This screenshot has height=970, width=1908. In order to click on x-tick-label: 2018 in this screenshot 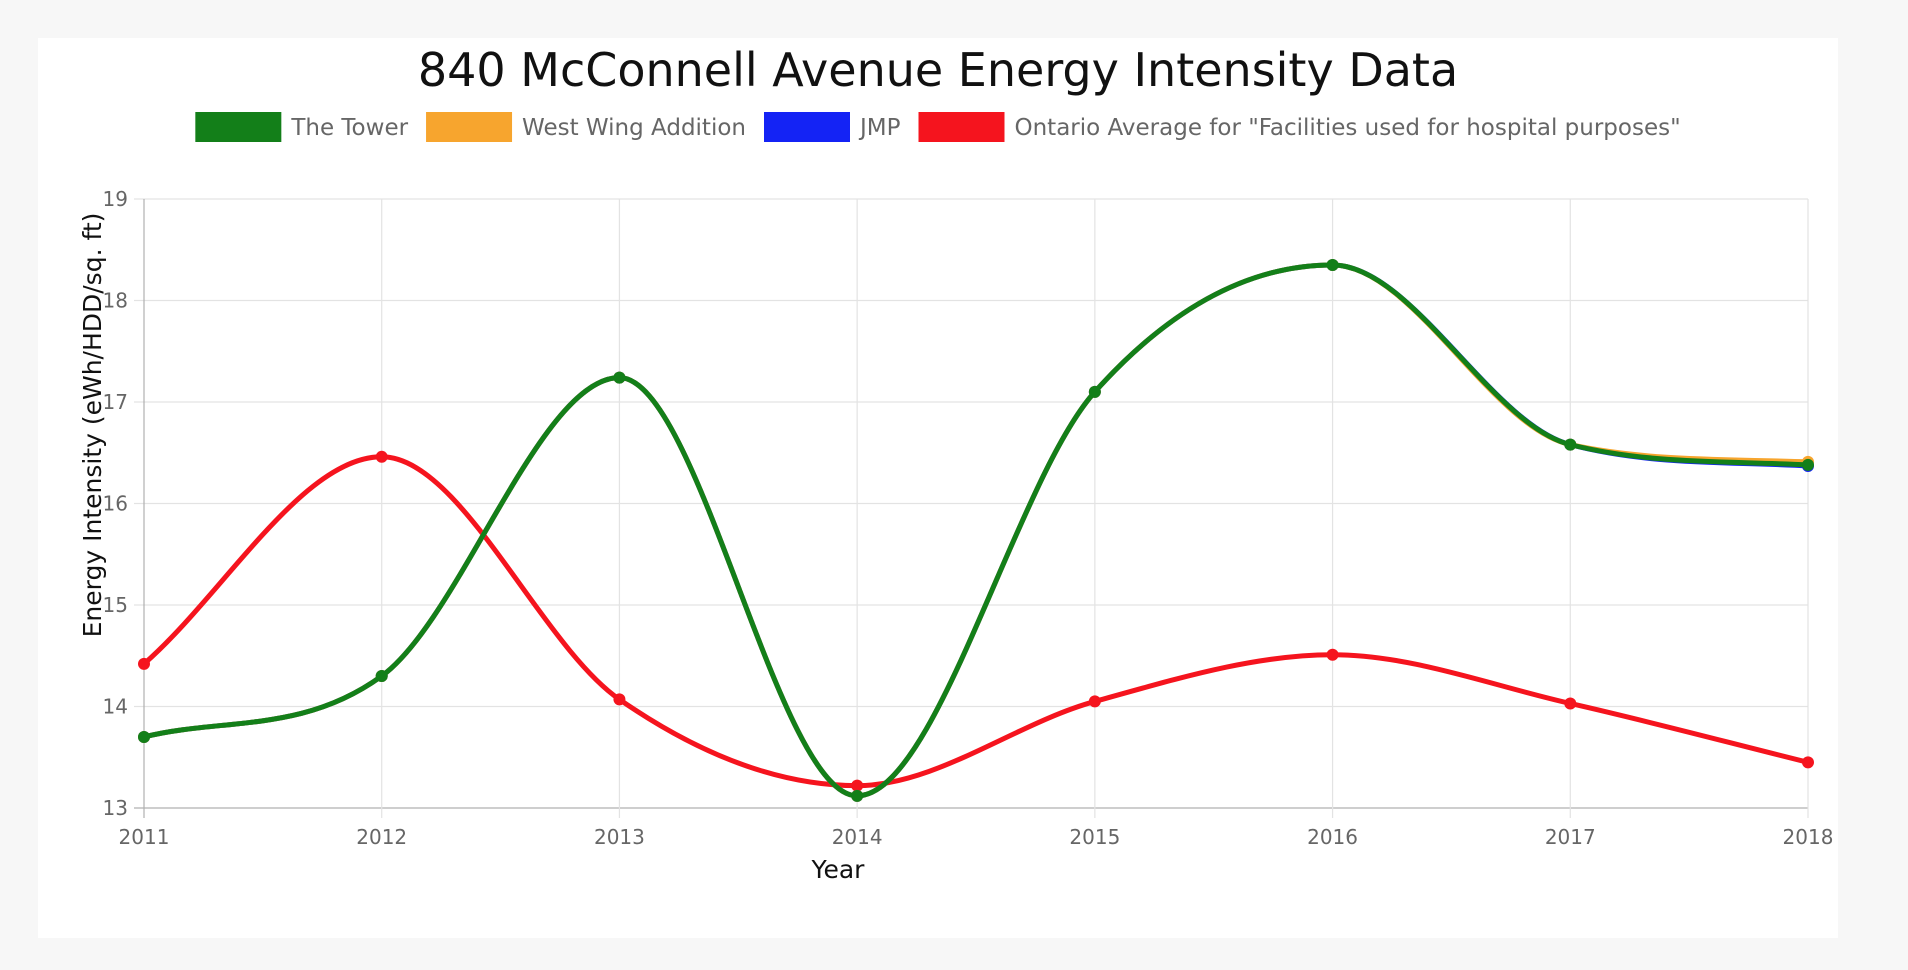, I will do `click(1808, 837)`.